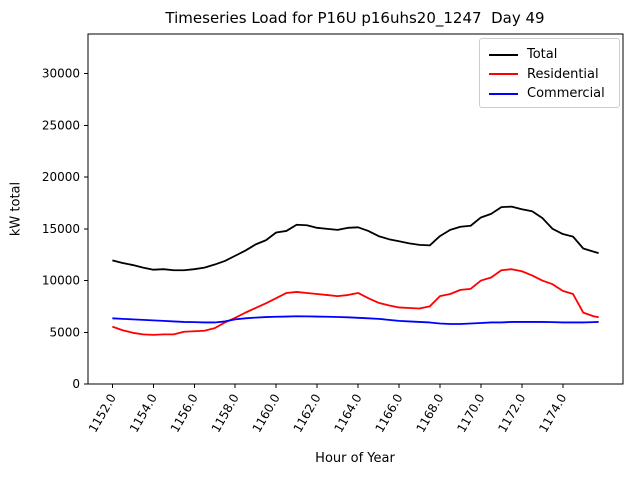  Describe the element at coordinates (225, 413) in the screenshot. I see `x-tick-label: 1158.0` at that location.